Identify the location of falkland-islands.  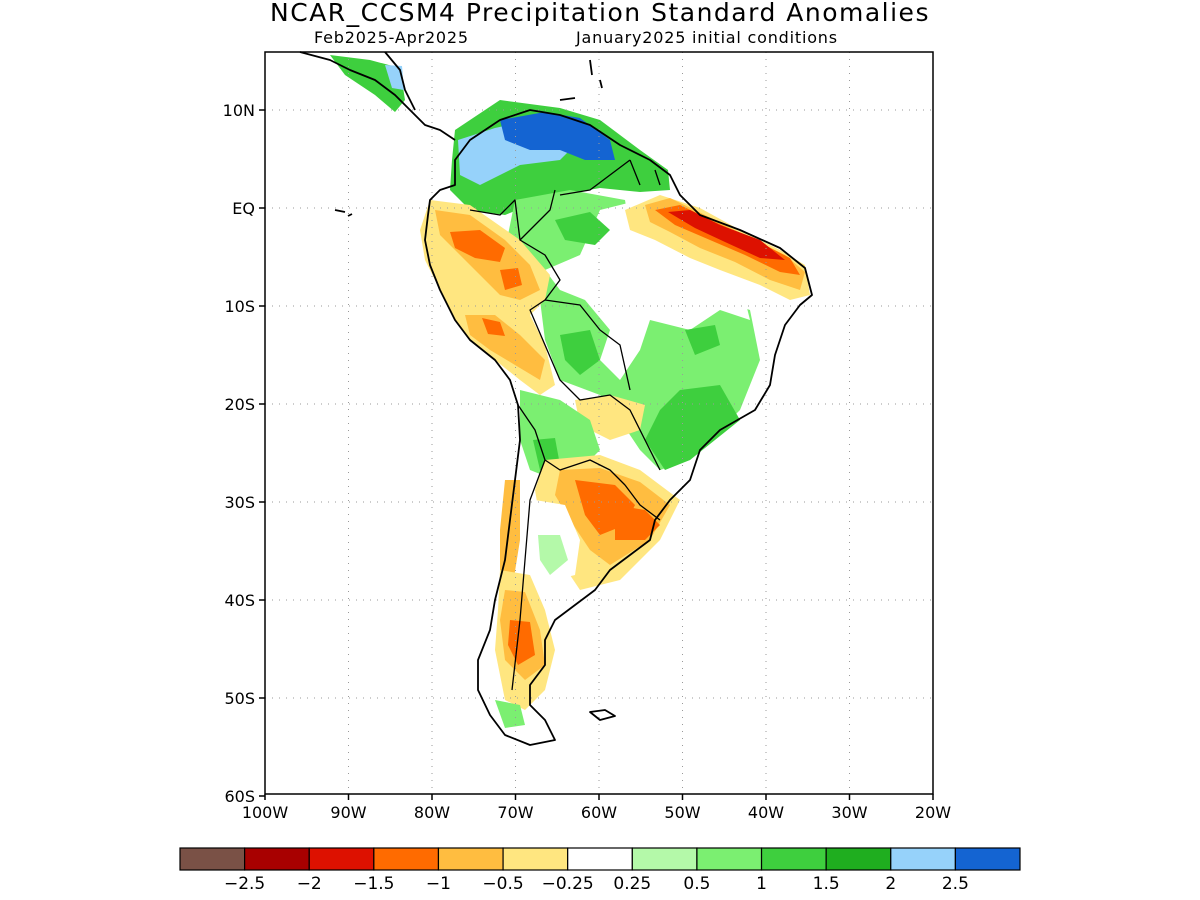
(602, 715).